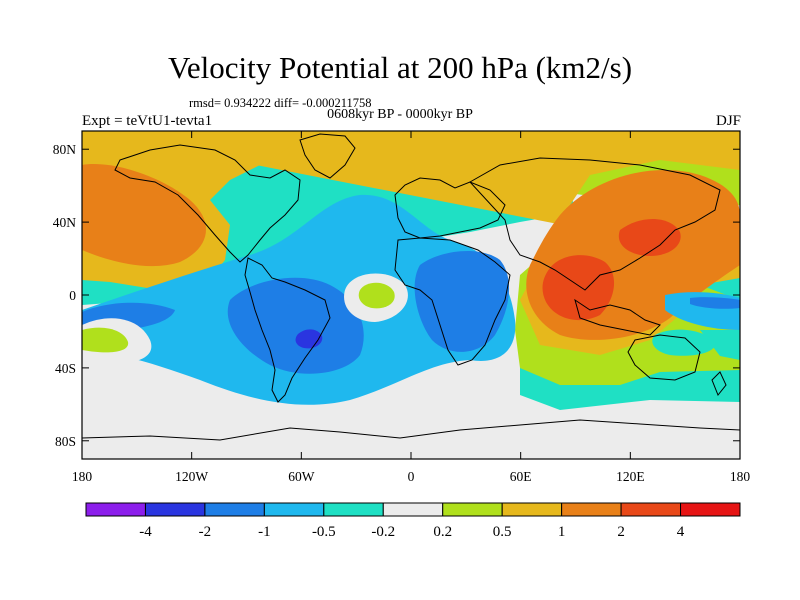  Describe the element at coordinates (595, 224) in the screenshot. I see `coast-asia` at that location.